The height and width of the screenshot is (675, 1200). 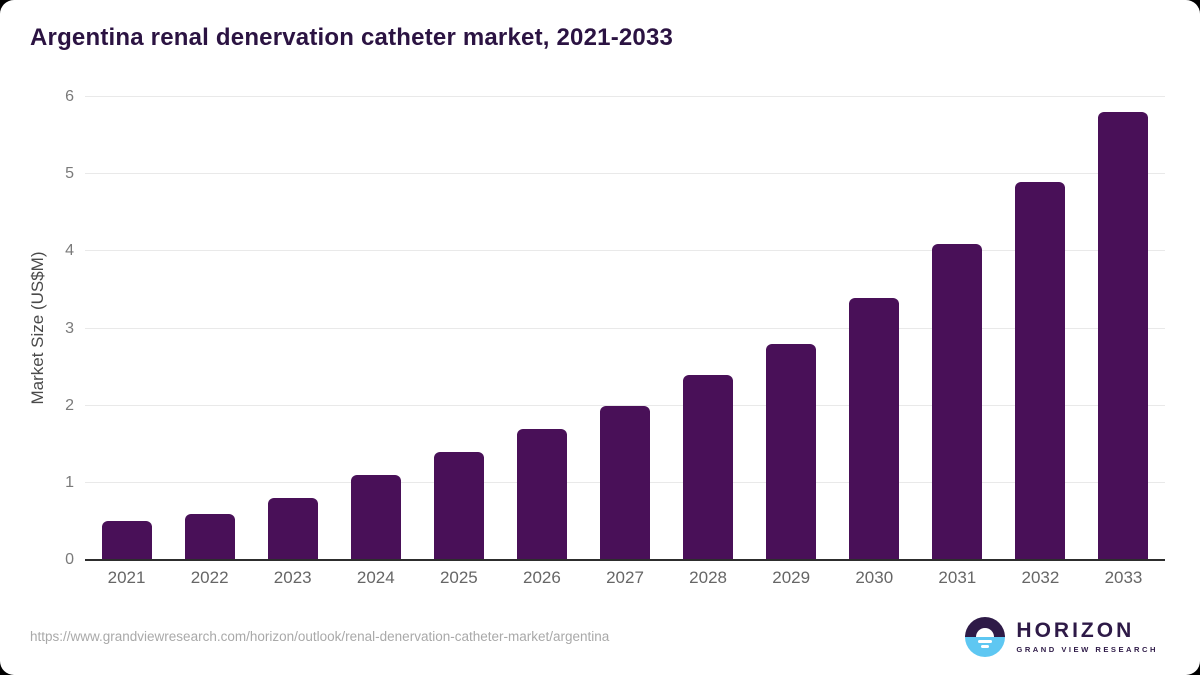 I want to click on bar-2023, so click(x=292, y=529).